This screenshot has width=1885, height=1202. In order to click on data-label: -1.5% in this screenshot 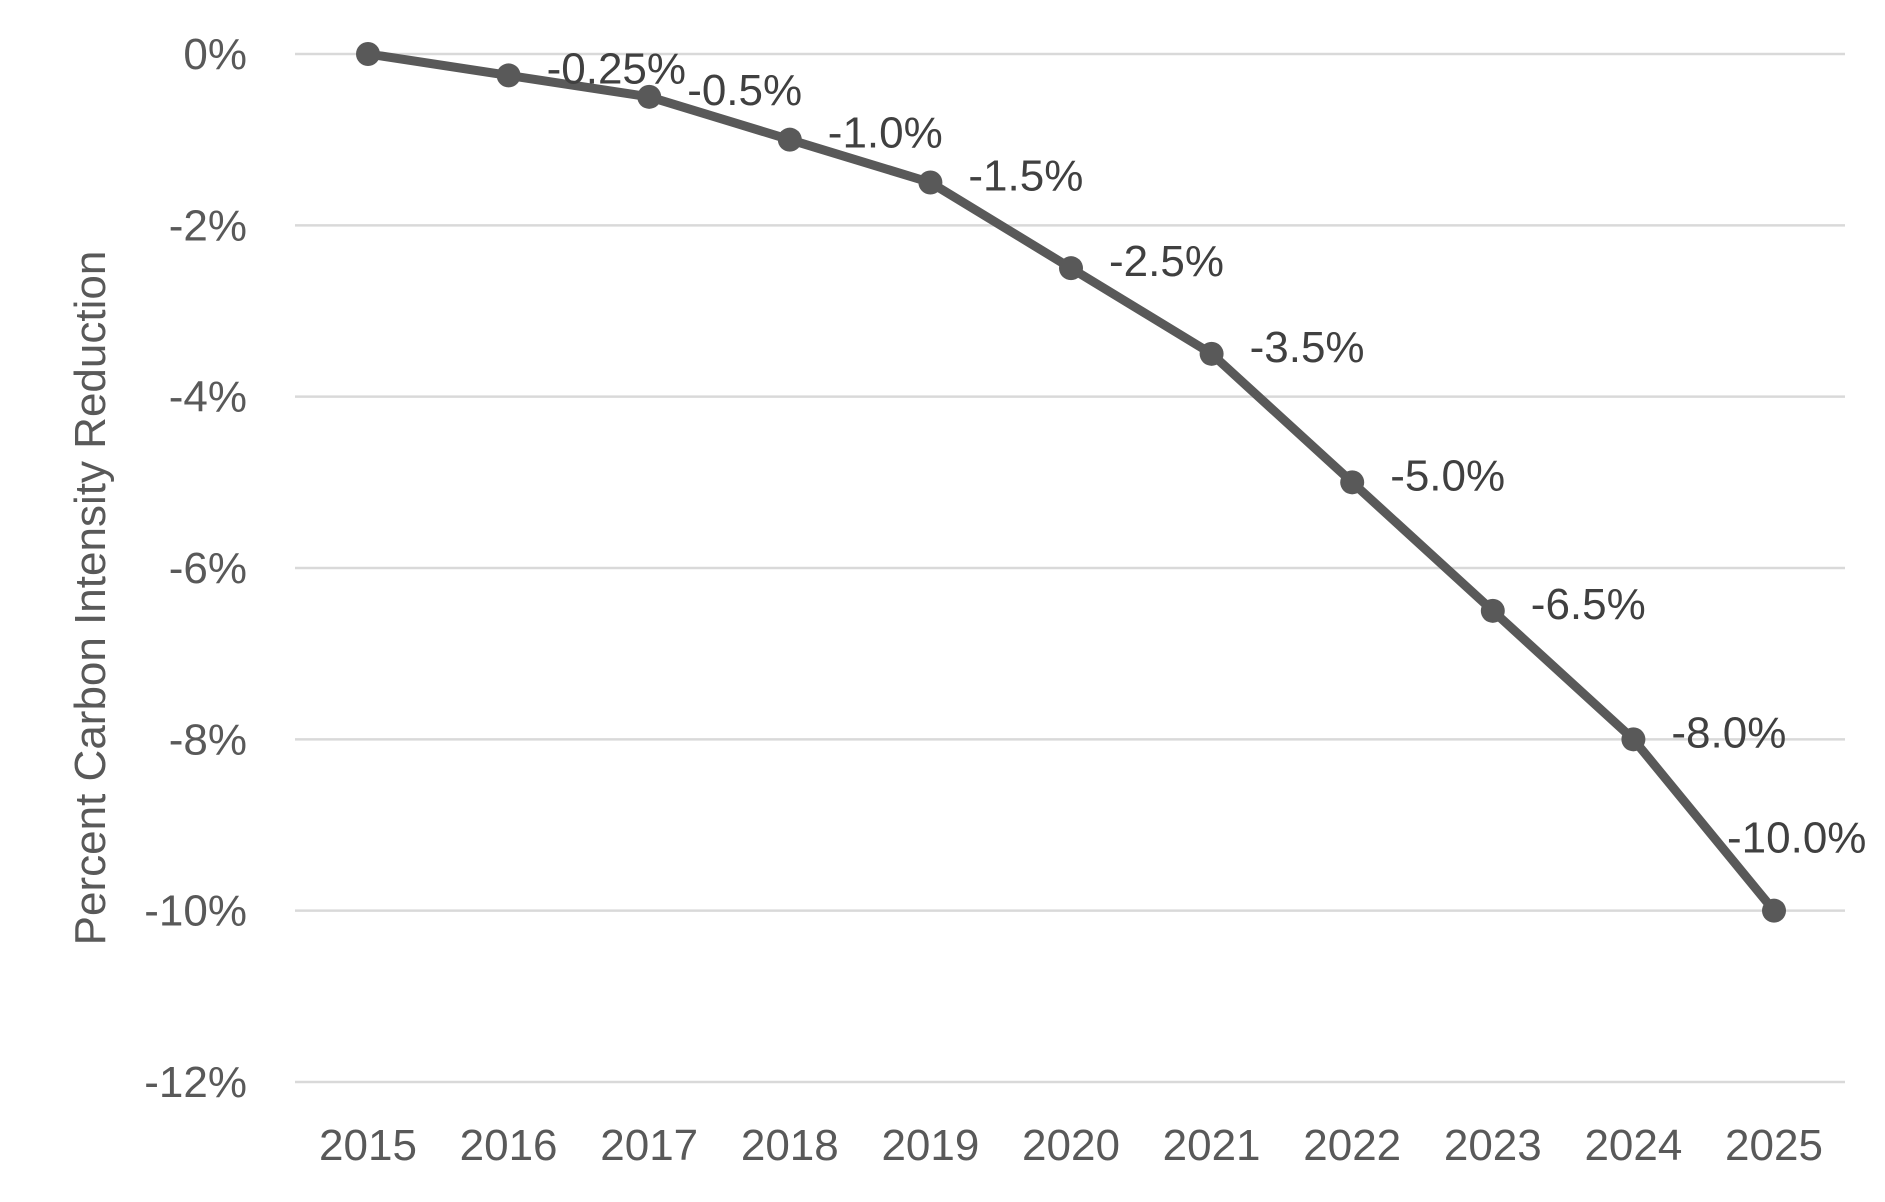, I will do `click(1025, 176)`.